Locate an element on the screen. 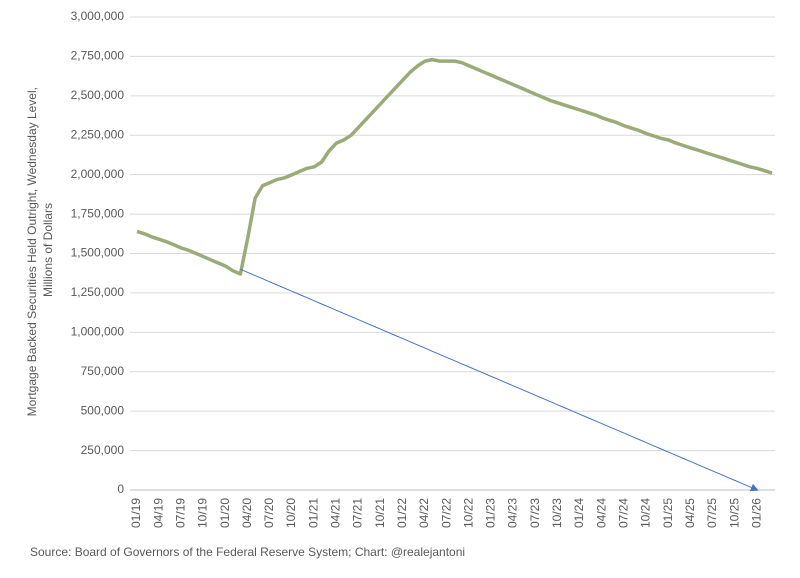  y-tick-label: 2,250,000 is located at coordinates (98, 134).